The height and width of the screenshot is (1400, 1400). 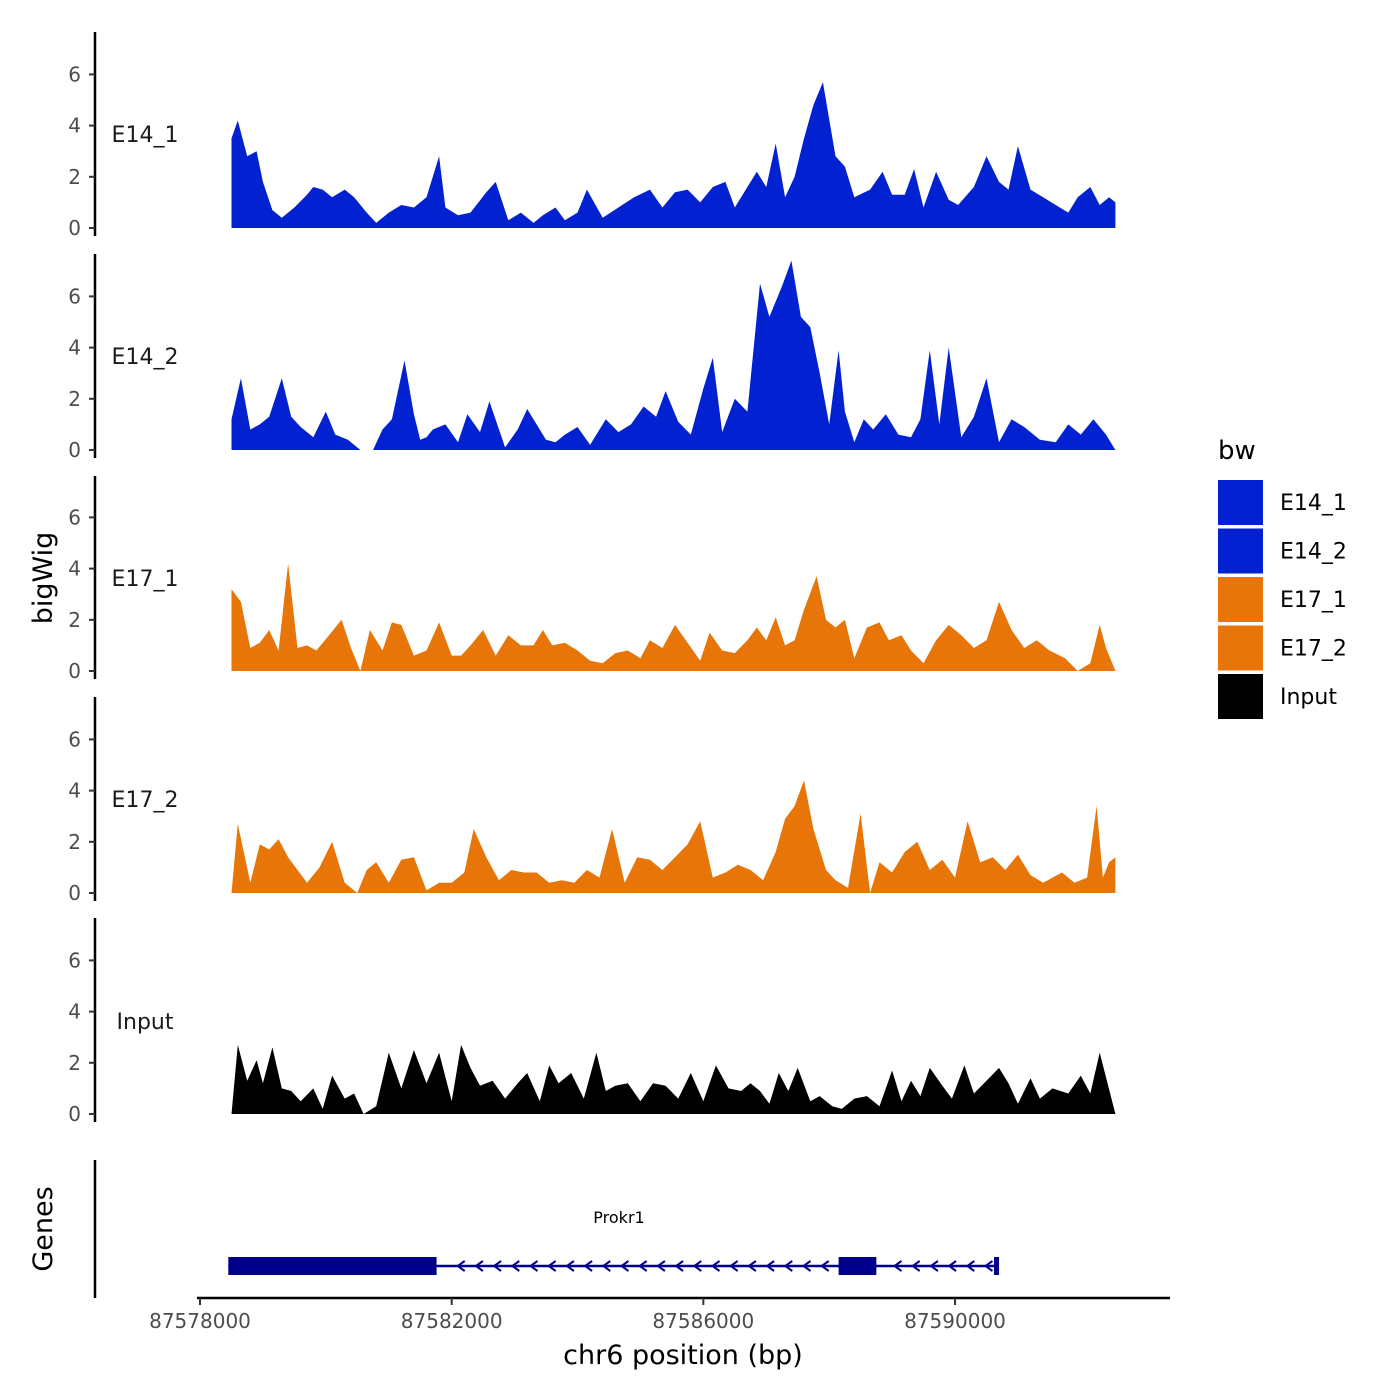 What do you see at coordinates (514, 1229) in the screenshot?
I see `genes-track: Genes Prokr1` at bounding box center [514, 1229].